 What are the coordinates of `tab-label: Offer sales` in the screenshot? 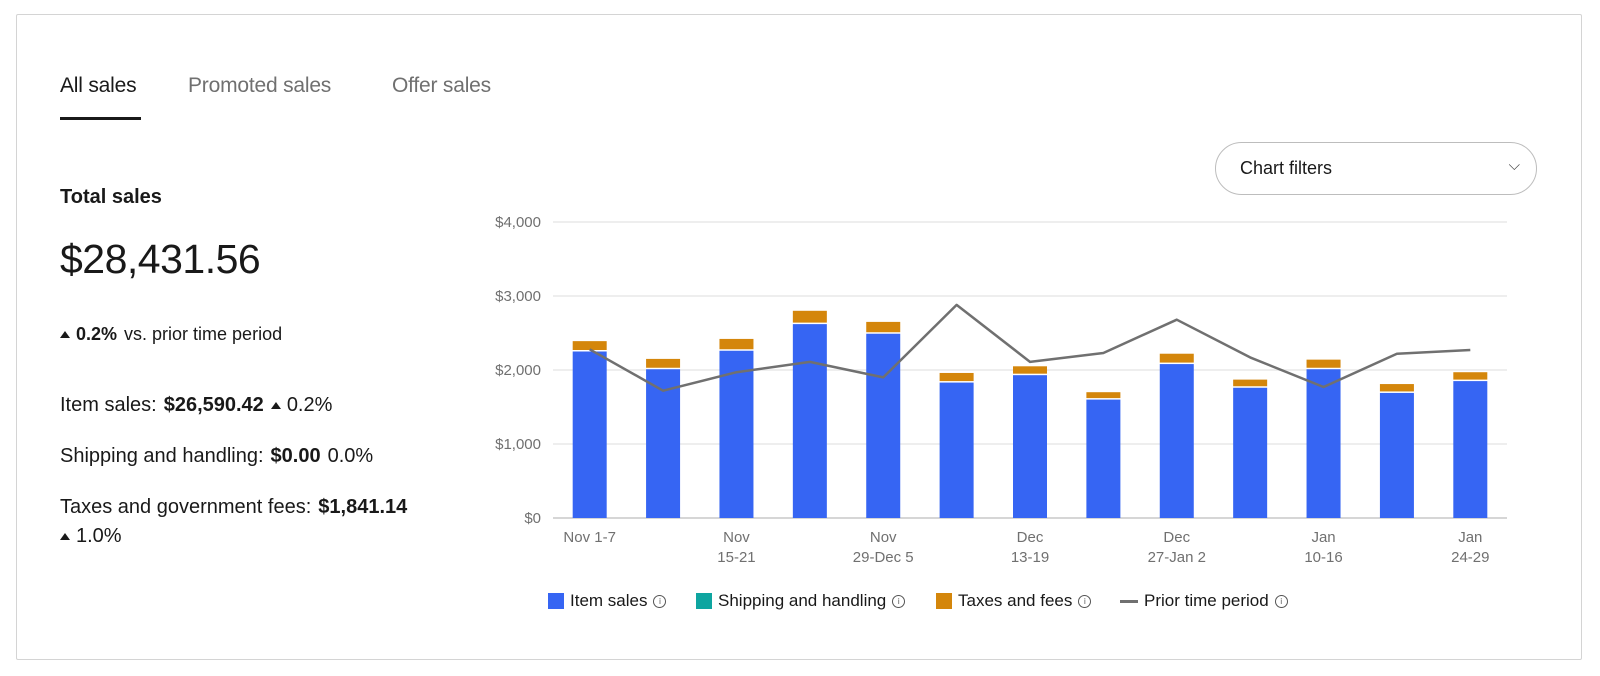 It's located at (441, 85).